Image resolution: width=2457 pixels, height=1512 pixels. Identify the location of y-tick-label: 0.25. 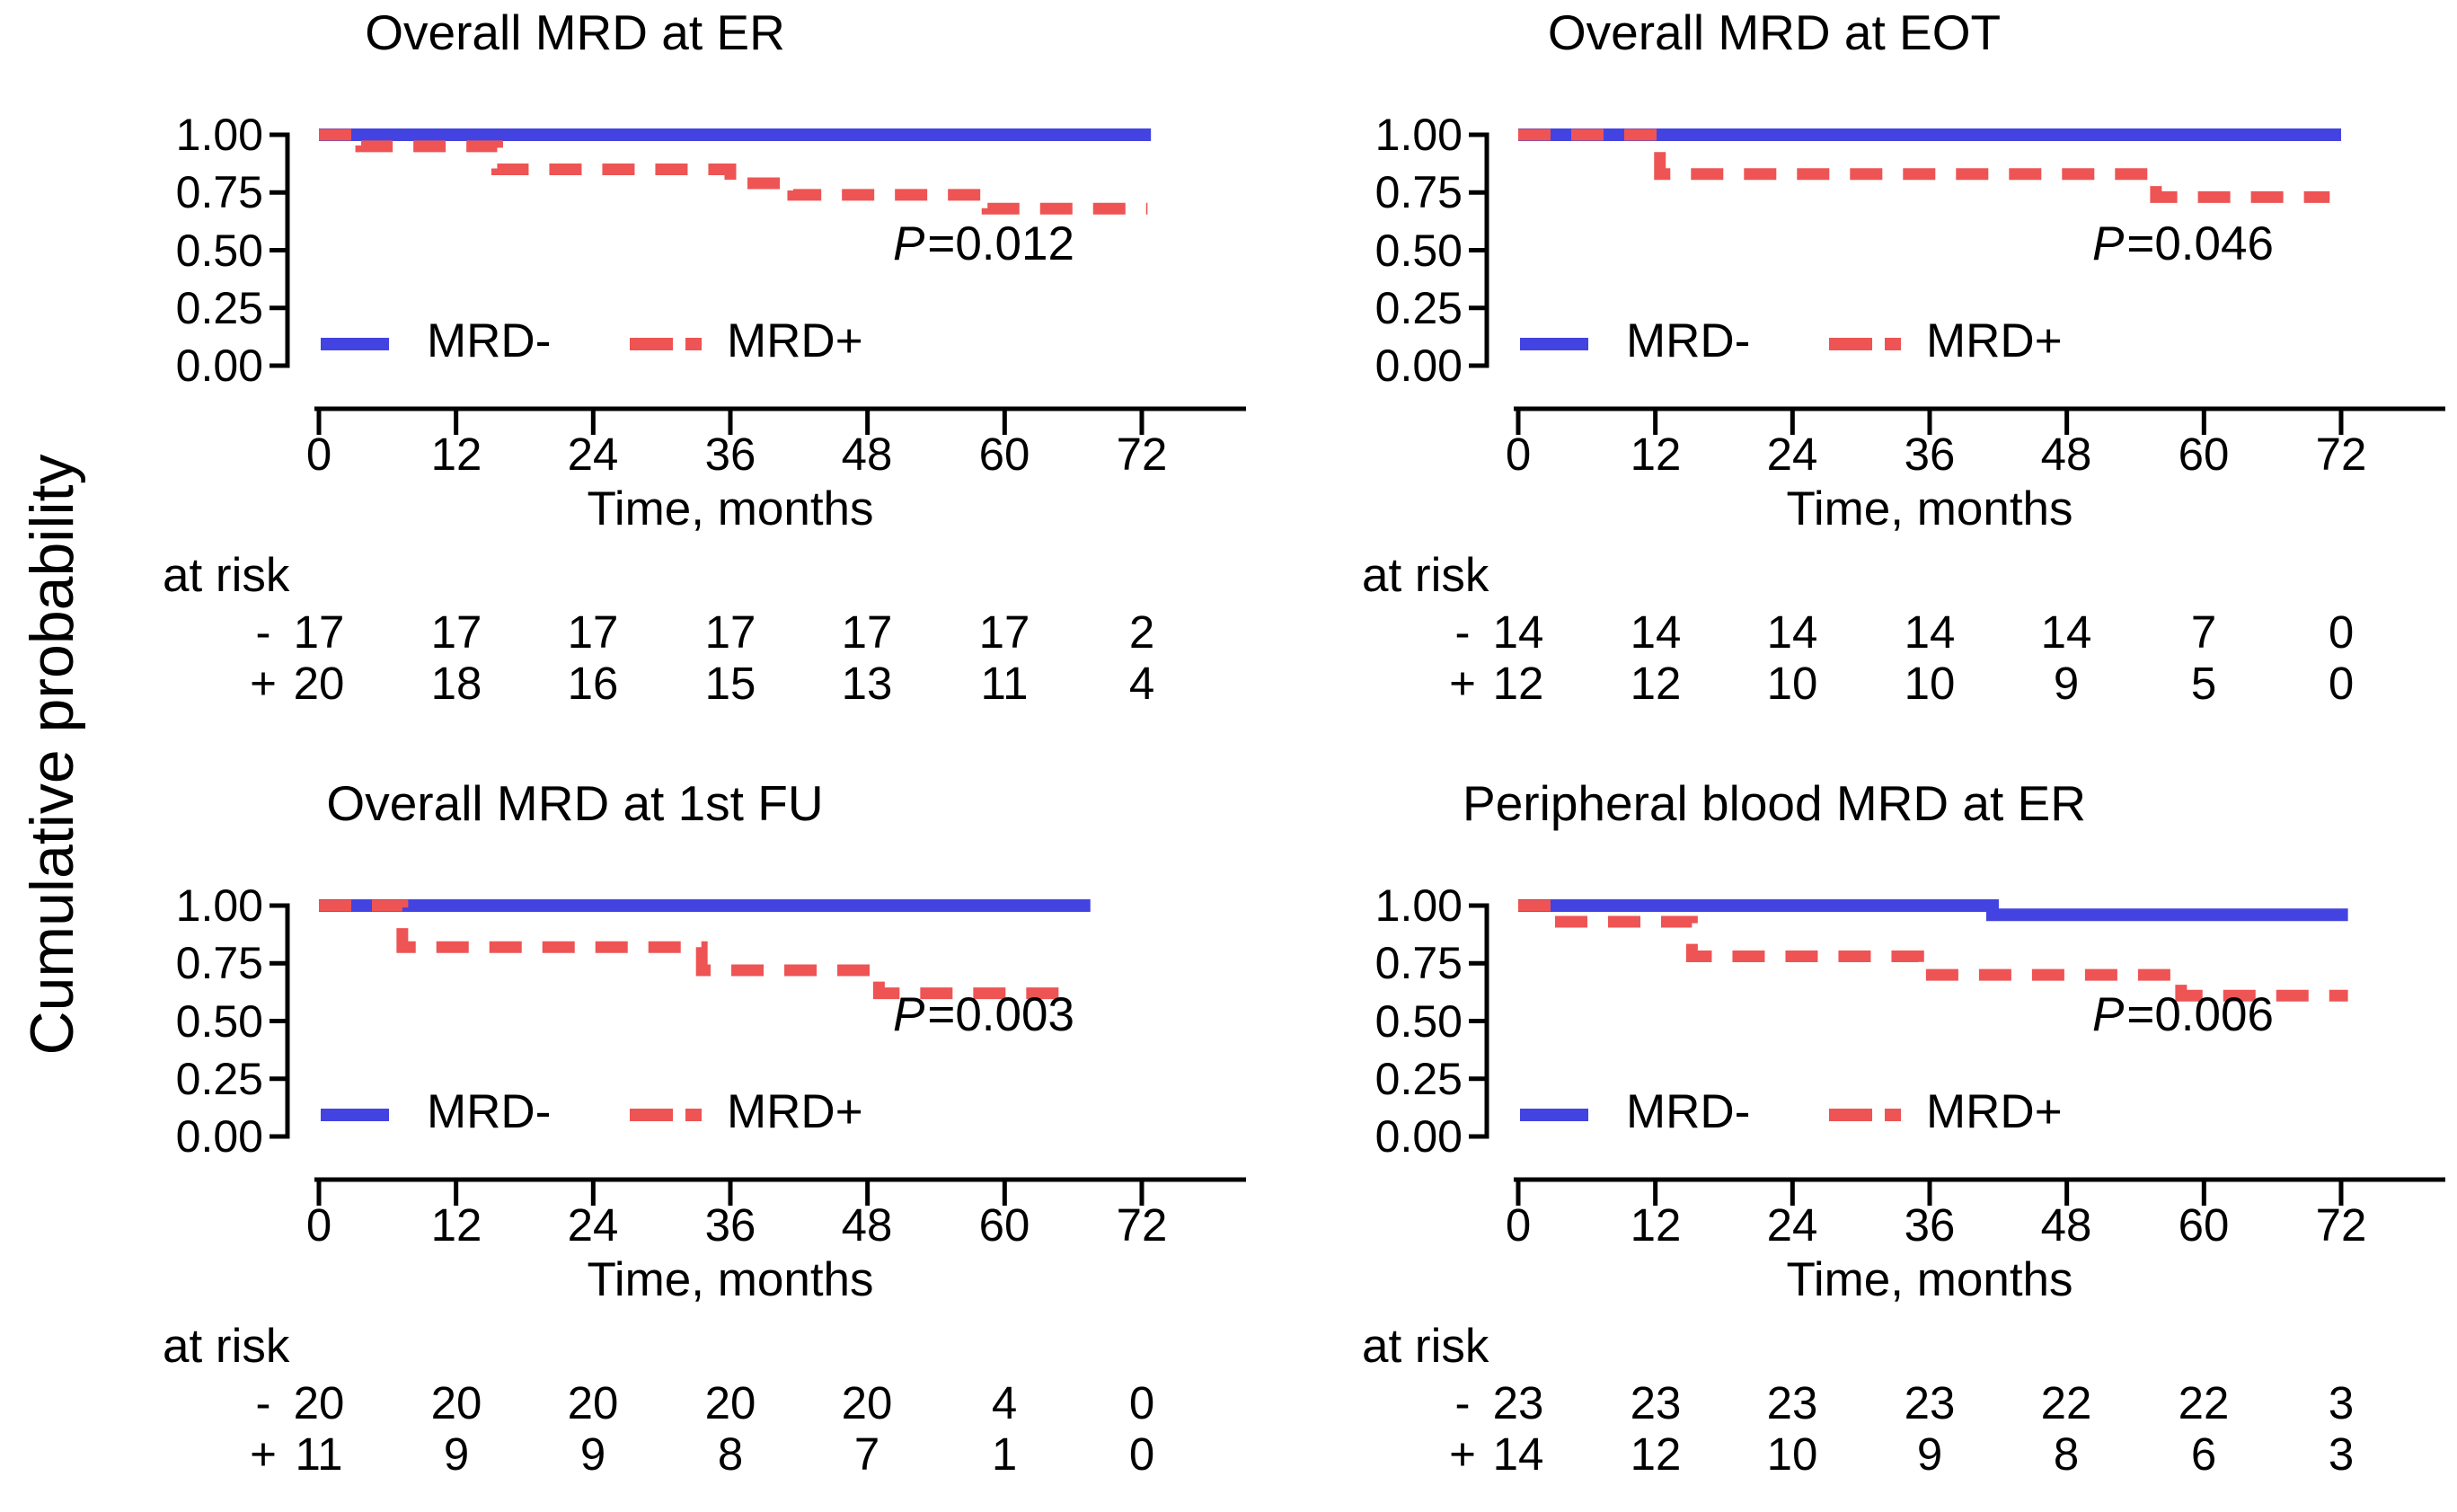
(1418, 308).